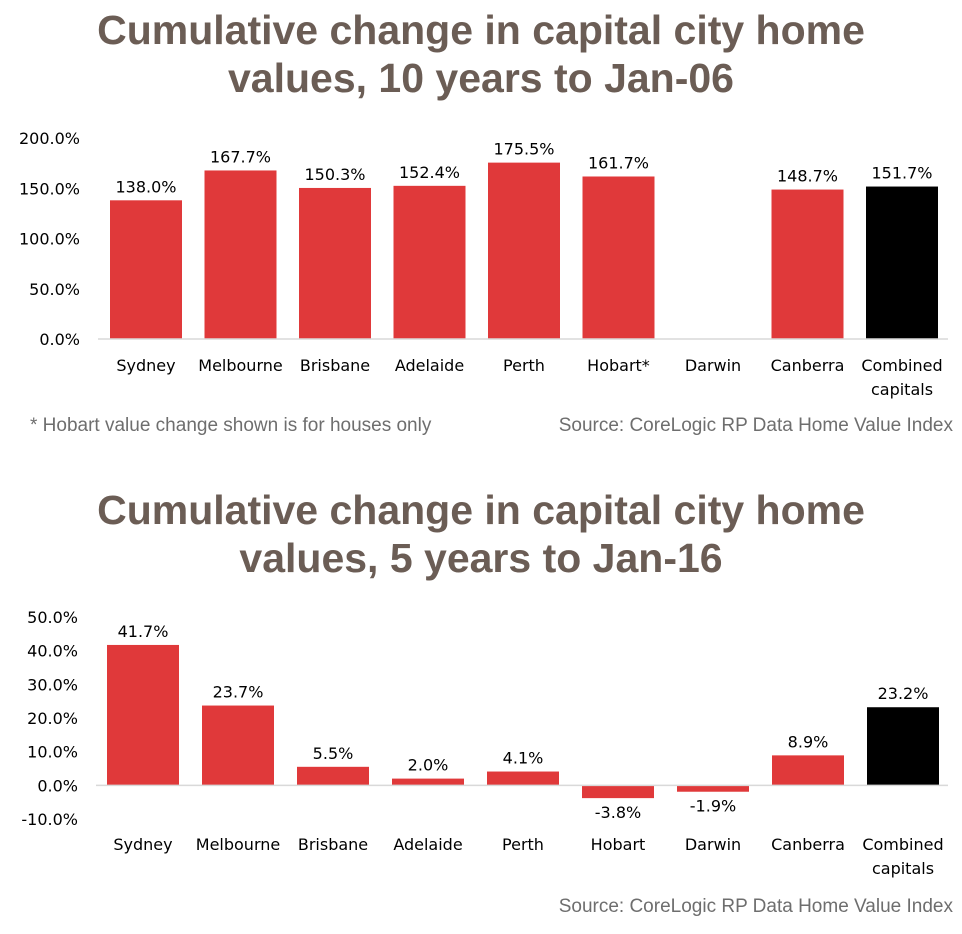 Image resolution: width=962 pixels, height=934 pixels. What do you see at coordinates (240, 156) in the screenshot?
I see `chart1-value-label: 167.7%` at bounding box center [240, 156].